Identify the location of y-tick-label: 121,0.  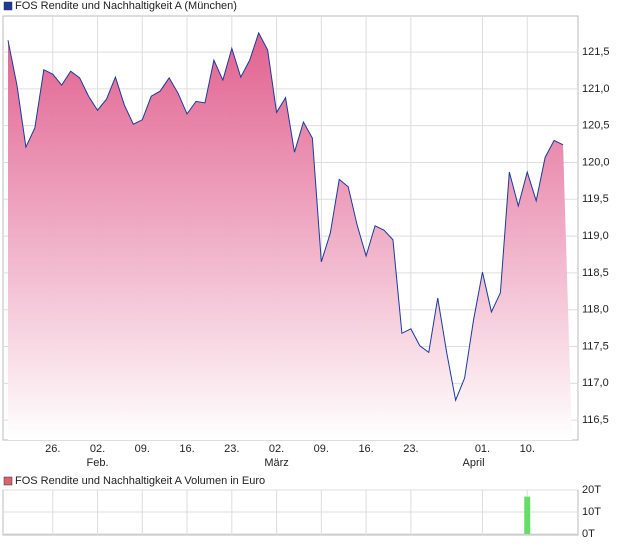
(596, 89).